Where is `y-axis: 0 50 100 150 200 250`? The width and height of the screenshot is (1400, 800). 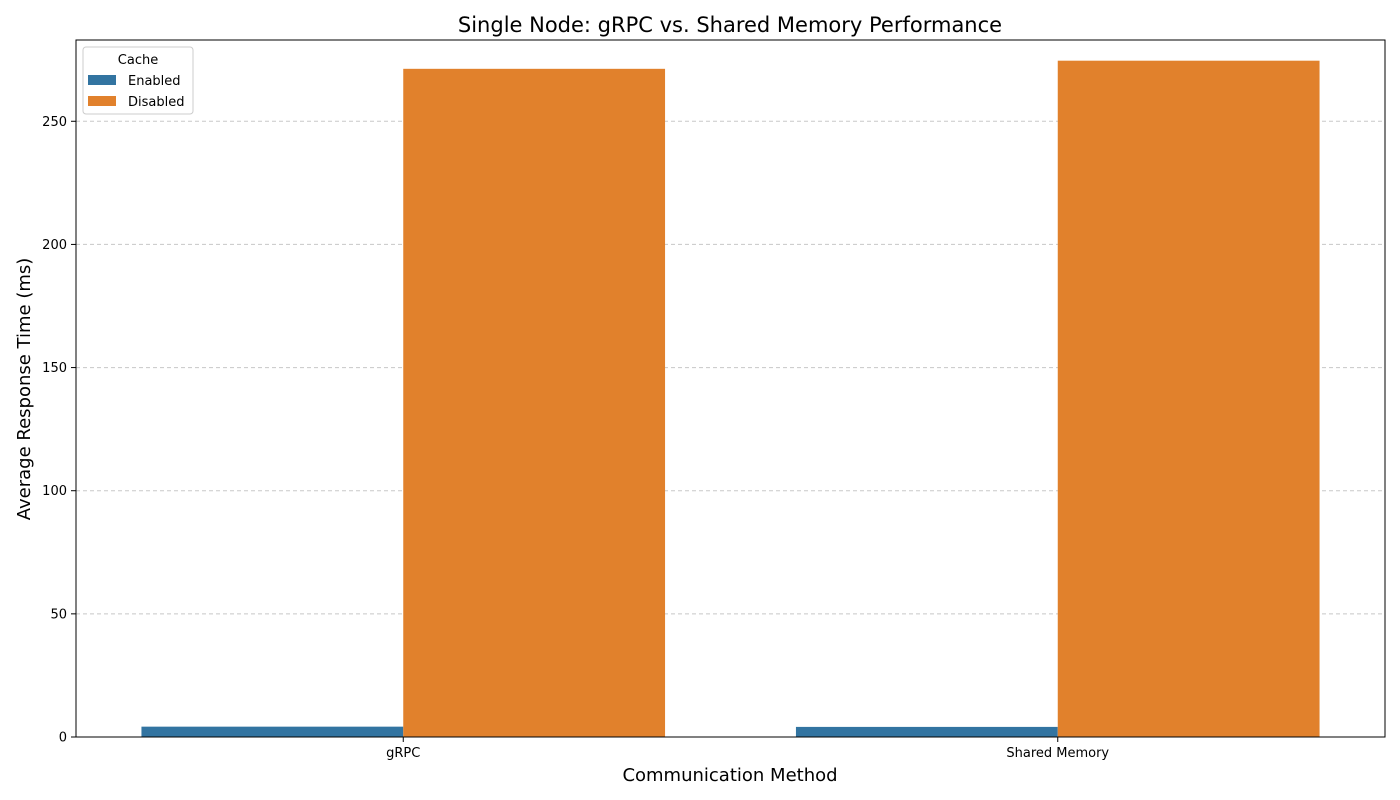 y-axis: 0 50 100 150 200 250 is located at coordinates (59, 430).